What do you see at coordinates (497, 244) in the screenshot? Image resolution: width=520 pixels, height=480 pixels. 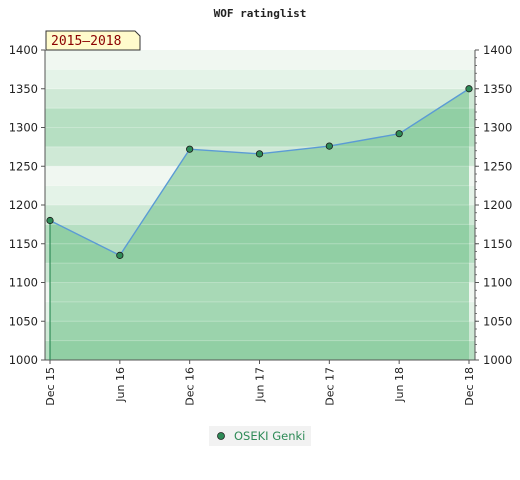 I see `y-tick-label-right: 1150` at bounding box center [497, 244].